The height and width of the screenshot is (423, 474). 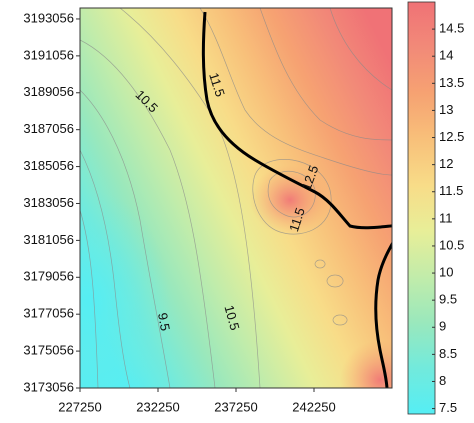 I want to click on contour-label: 9.5, so click(x=164, y=322).